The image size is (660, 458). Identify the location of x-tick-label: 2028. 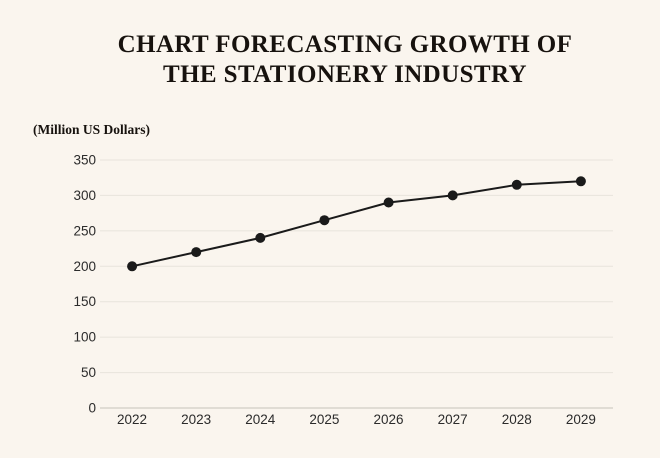
(517, 419).